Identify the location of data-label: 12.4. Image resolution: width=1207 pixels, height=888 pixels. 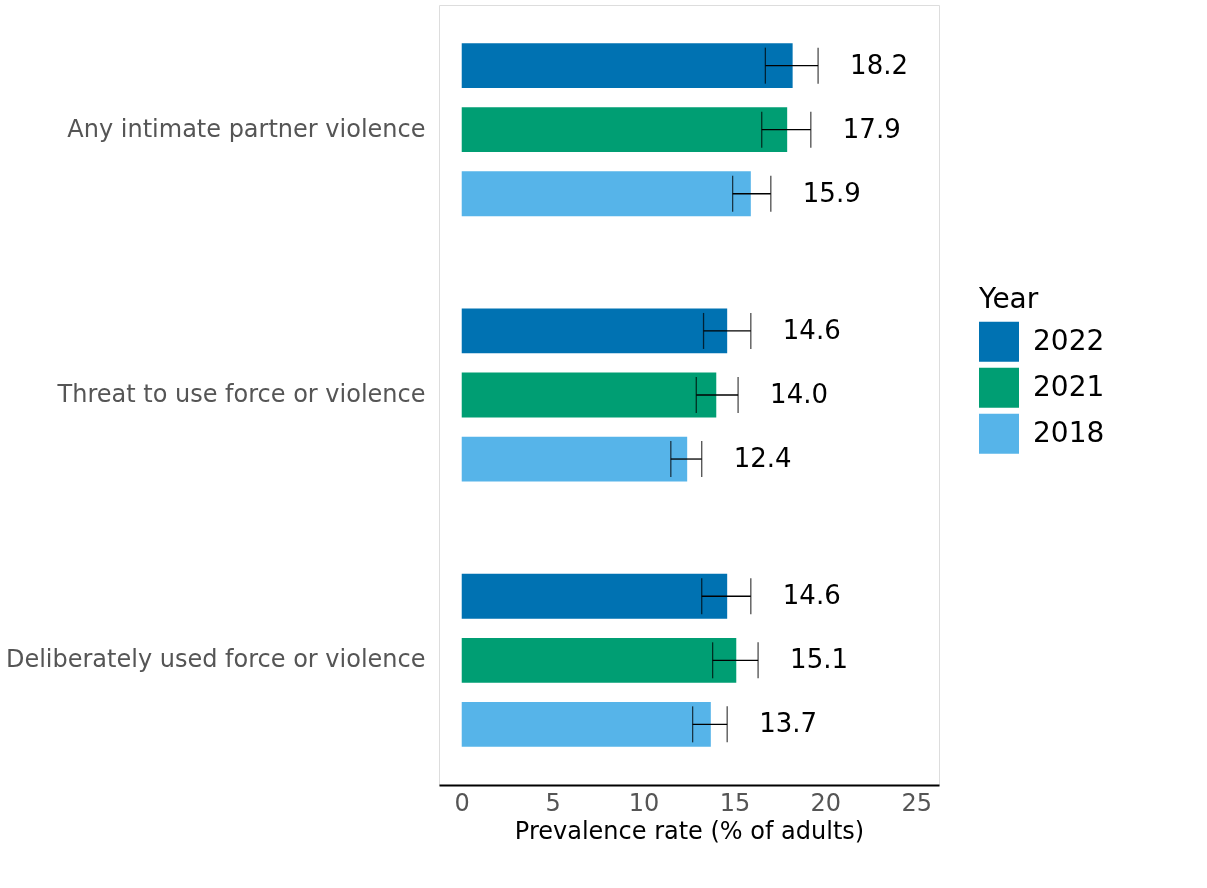
(762, 458).